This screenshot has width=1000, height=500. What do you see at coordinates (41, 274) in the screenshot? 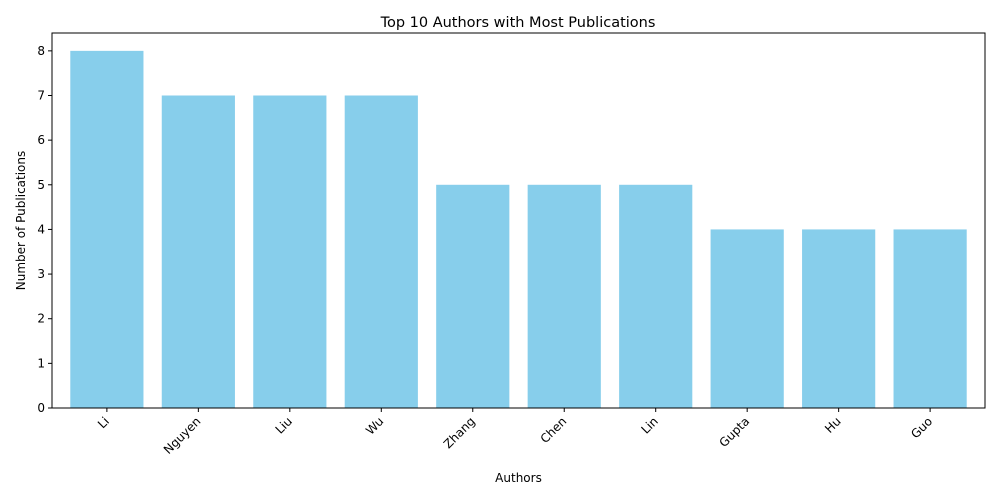
I see `y-tick-label: 3` at bounding box center [41, 274].